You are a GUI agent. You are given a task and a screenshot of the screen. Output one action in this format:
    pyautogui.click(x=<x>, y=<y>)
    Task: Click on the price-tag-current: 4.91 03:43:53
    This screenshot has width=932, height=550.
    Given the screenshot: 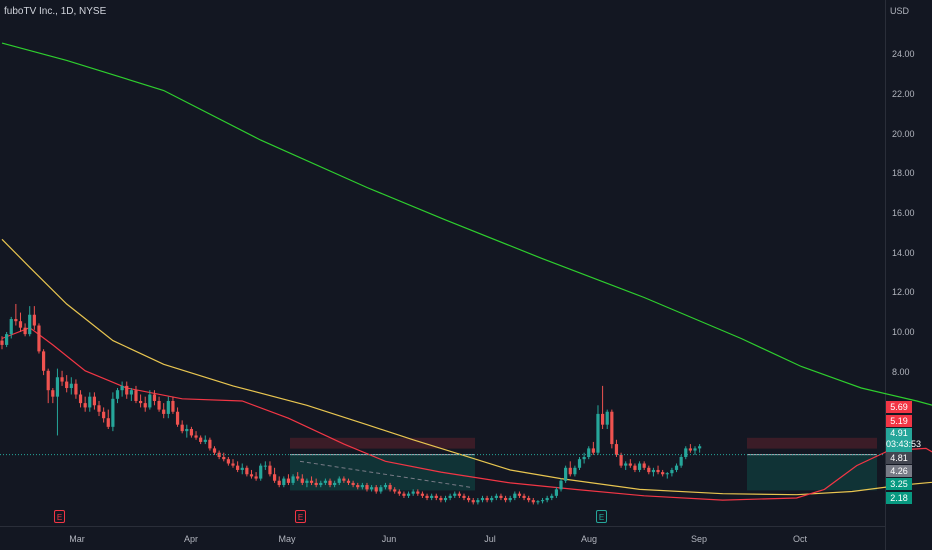 What is the action you would take?
    pyautogui.click(x=903, y=440)
    